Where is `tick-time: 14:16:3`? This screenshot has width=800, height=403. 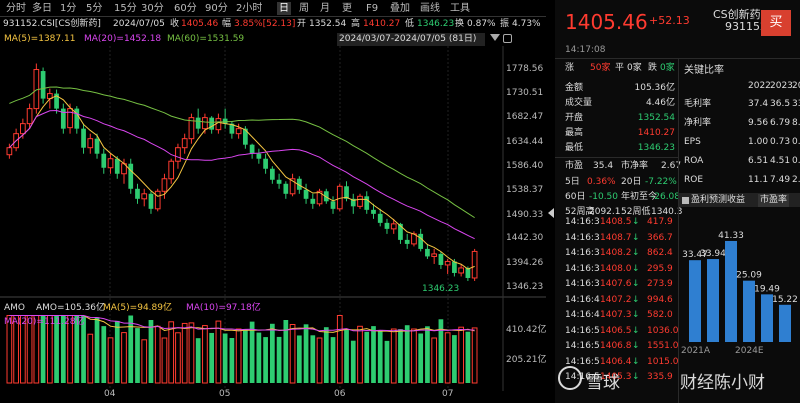 tick-time: 14:16:3 is located at coordinates (582, 222).